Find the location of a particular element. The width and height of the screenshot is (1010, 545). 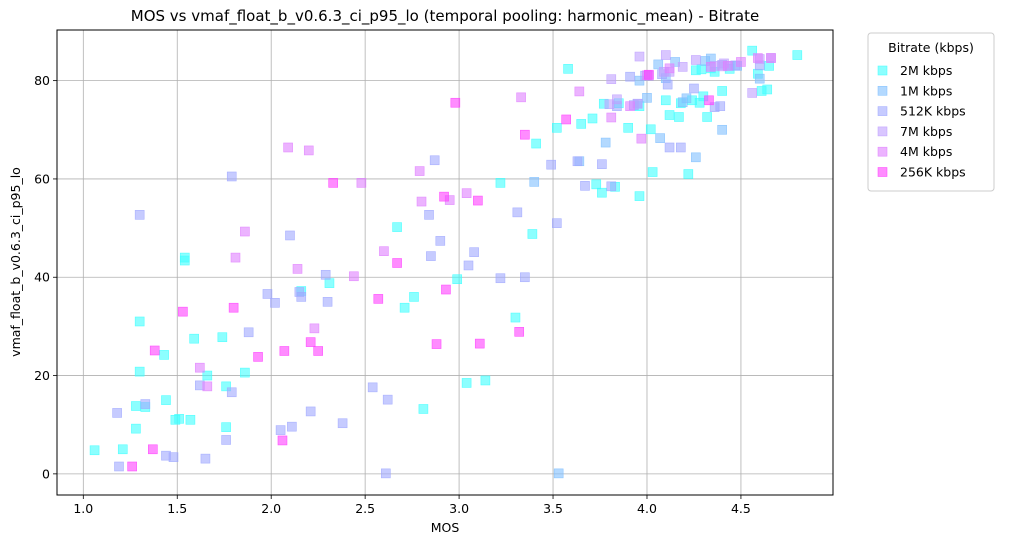

legend-label: 512K kbps is located at coordinates (933, 111).